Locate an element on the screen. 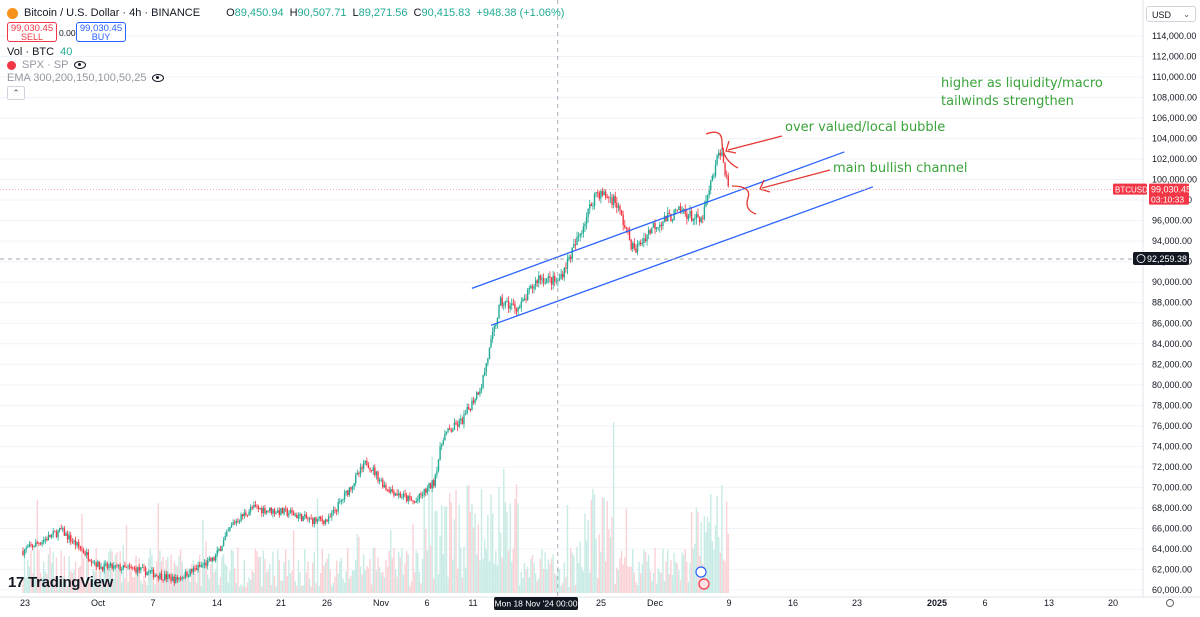 The height and width of the screenshot is (617, 1200). gear-icon is located at coordinates (1170, 603).